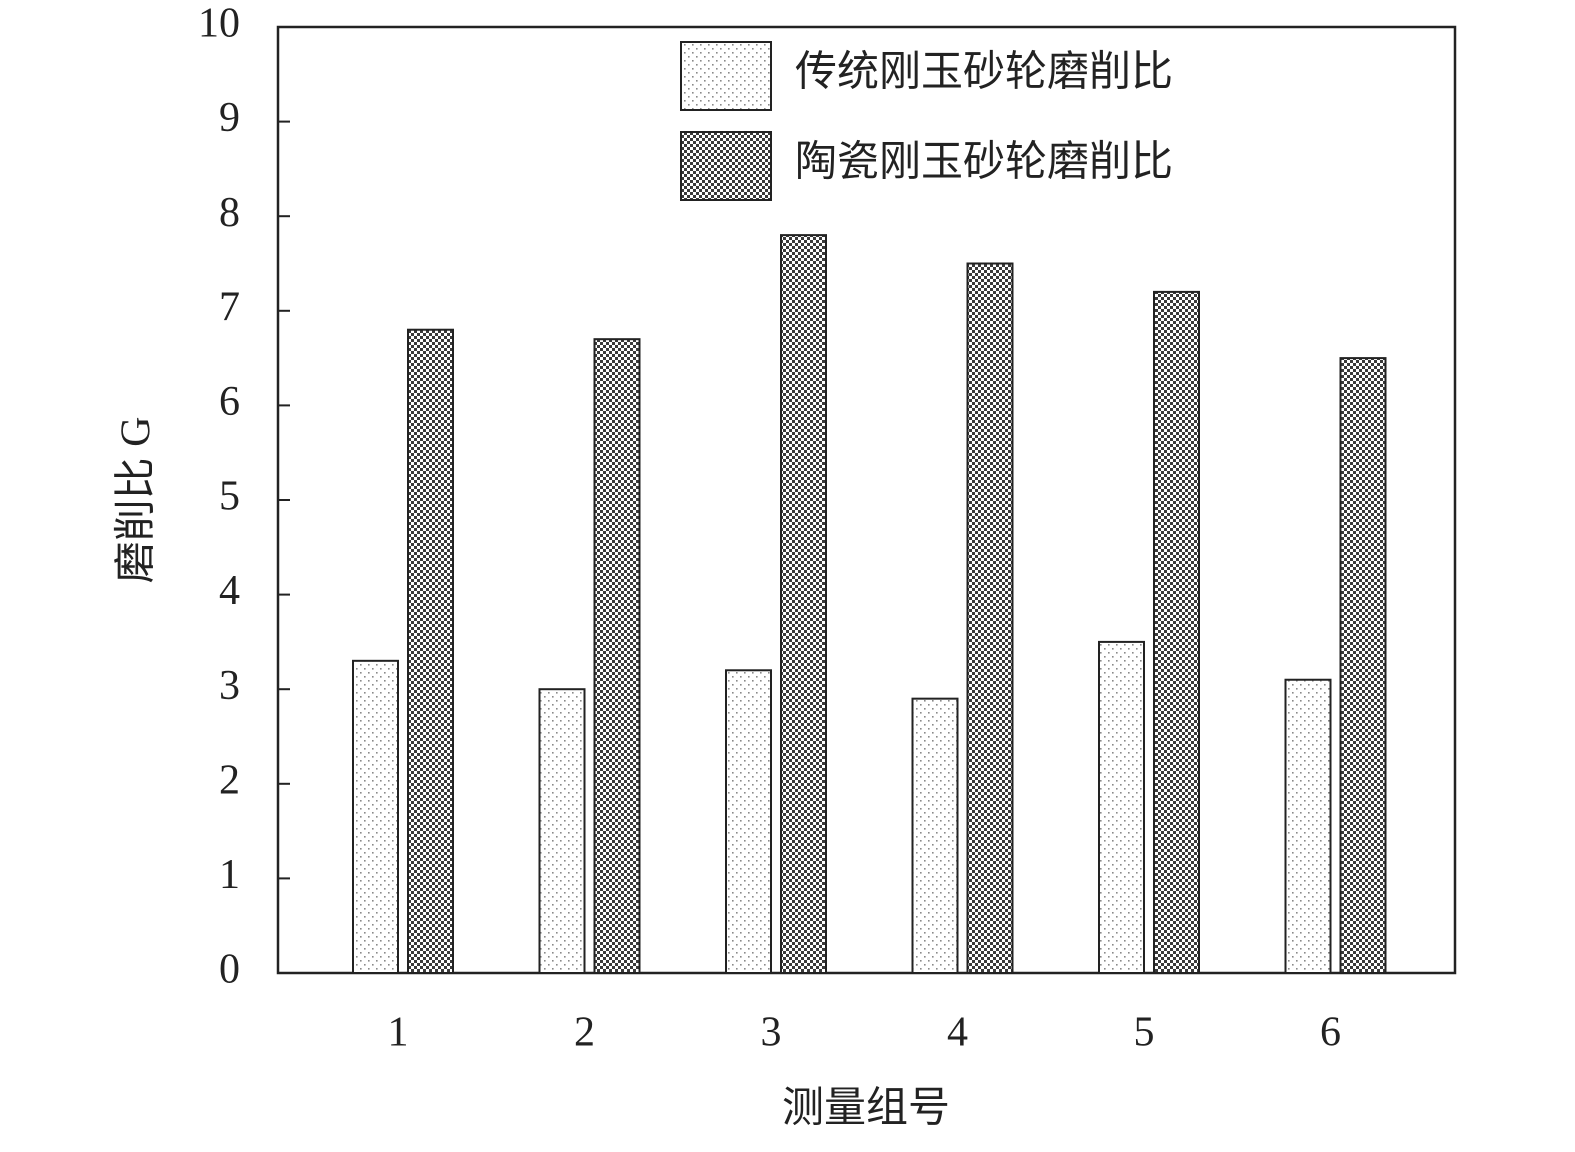 The height and width of the screenshot is (1152, 1575). What do you see at coordinates (229, 780) in the screenshot?
I see `y-tick-label: 2` at bounding box center [229, 780].